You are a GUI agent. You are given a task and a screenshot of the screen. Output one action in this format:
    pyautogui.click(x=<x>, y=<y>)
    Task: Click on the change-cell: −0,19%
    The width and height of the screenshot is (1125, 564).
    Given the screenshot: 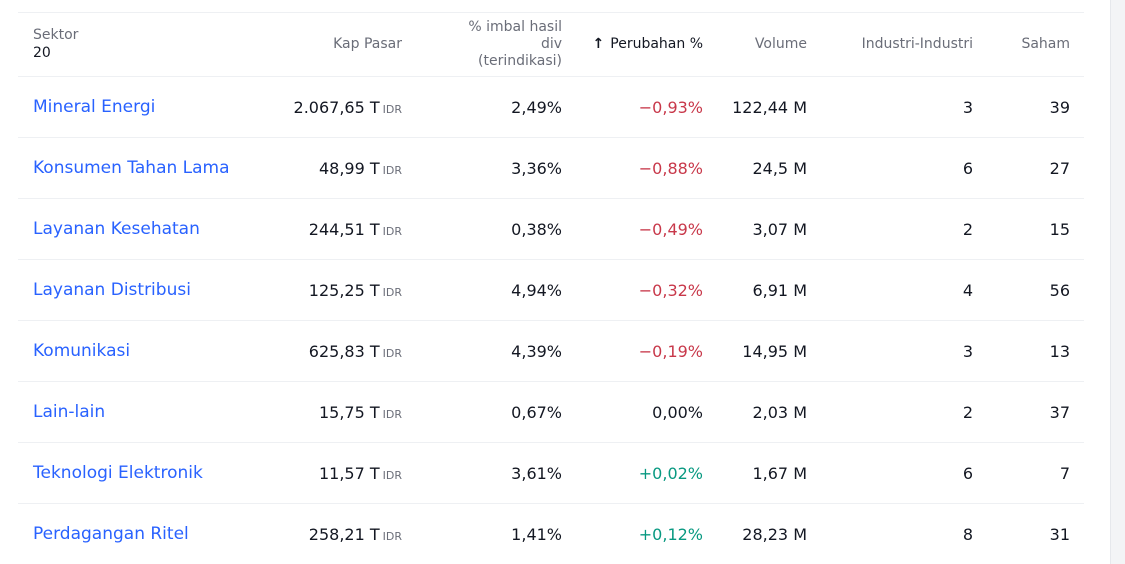 What is the action you would take?
    pyautogui.click(x=670, y=351)
    